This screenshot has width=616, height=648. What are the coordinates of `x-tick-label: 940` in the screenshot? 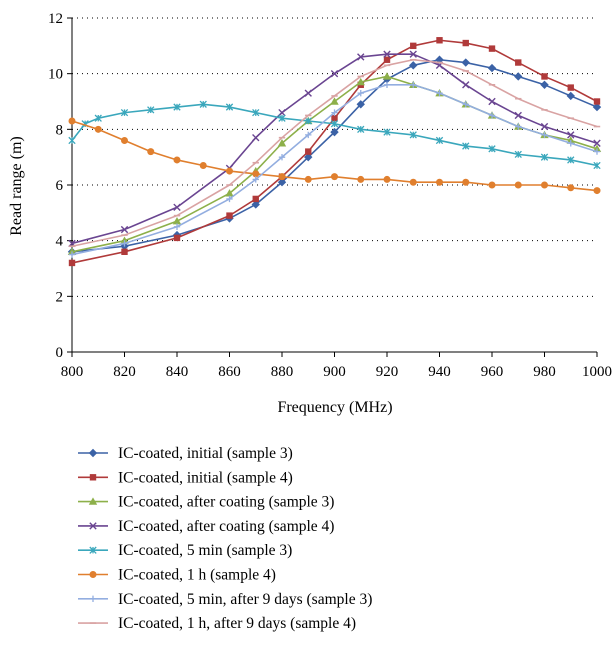 It's located at (439, 372).